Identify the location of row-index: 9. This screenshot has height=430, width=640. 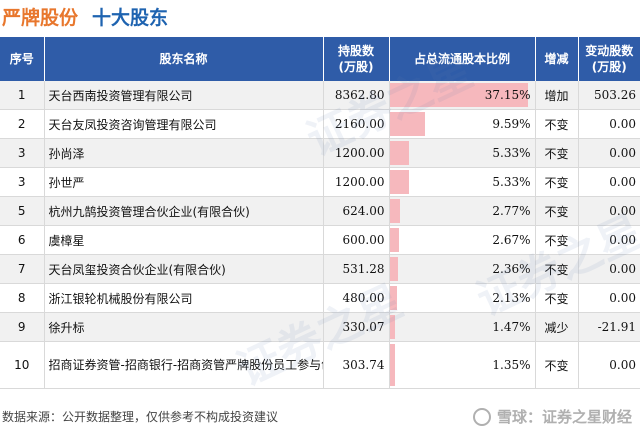
(22, 327).